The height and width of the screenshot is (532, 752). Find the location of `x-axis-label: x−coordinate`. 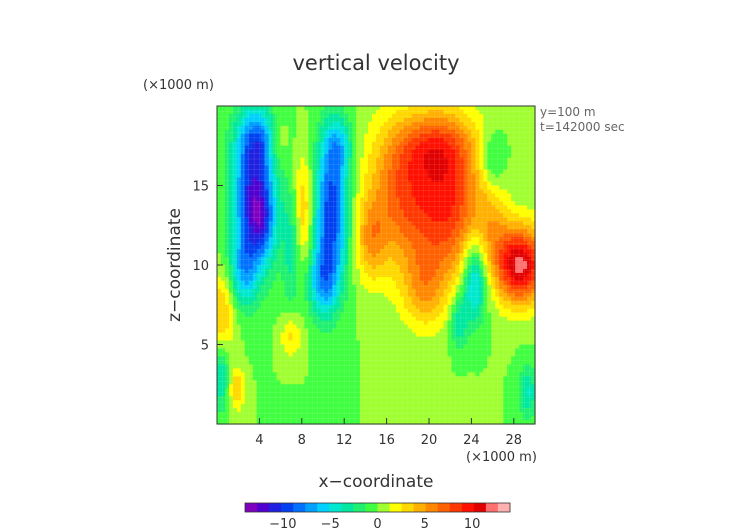

x-axis-label: x−coordinate is located at coordinates (376, 482).